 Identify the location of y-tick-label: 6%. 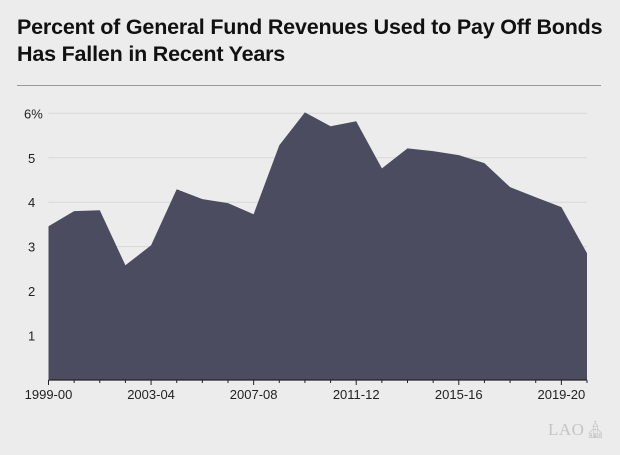
(33, 113).